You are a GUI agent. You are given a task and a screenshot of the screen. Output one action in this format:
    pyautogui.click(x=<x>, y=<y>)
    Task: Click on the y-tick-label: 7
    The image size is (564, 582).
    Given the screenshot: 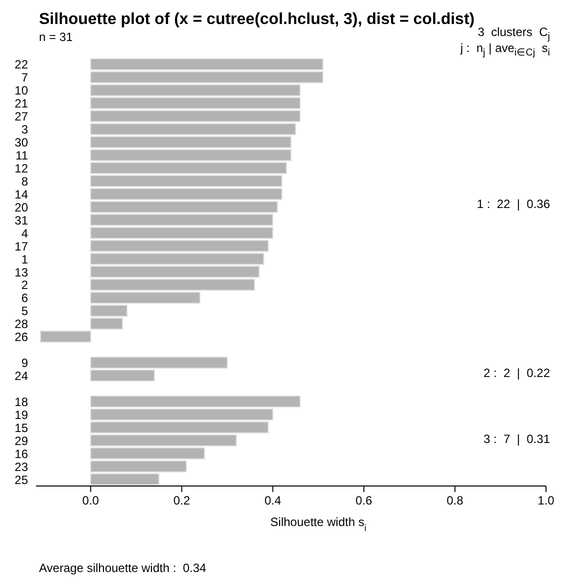 What is the action you would take?
    pyautogui.click(x=24, y=77)
    